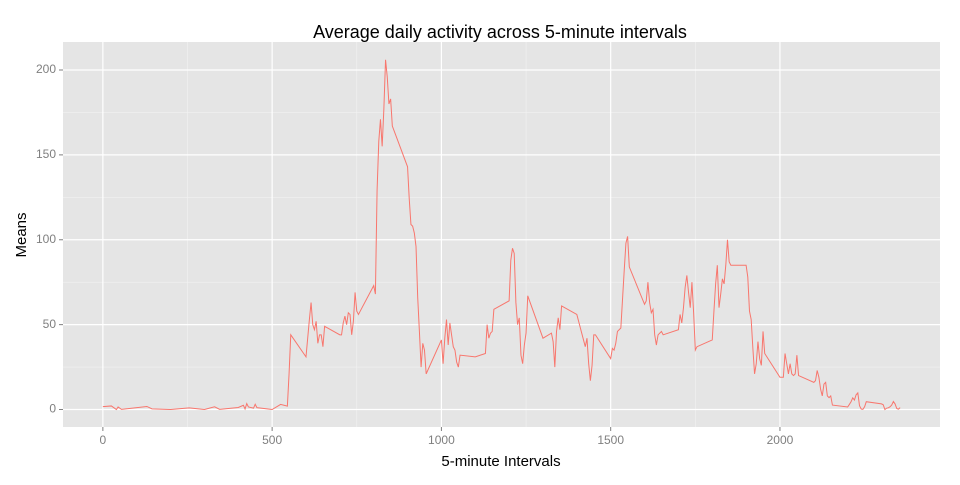 Image resolution: width=960 pixels, height=485 pixels. I want to click on y-tick-label: 150, so click(46, 154).